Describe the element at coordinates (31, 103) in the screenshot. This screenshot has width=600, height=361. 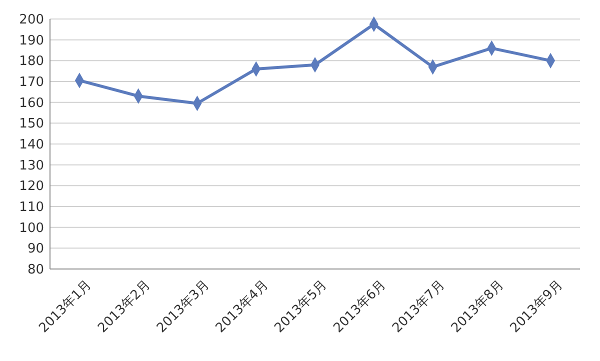
I see `y-tick-label: 160` at that location.